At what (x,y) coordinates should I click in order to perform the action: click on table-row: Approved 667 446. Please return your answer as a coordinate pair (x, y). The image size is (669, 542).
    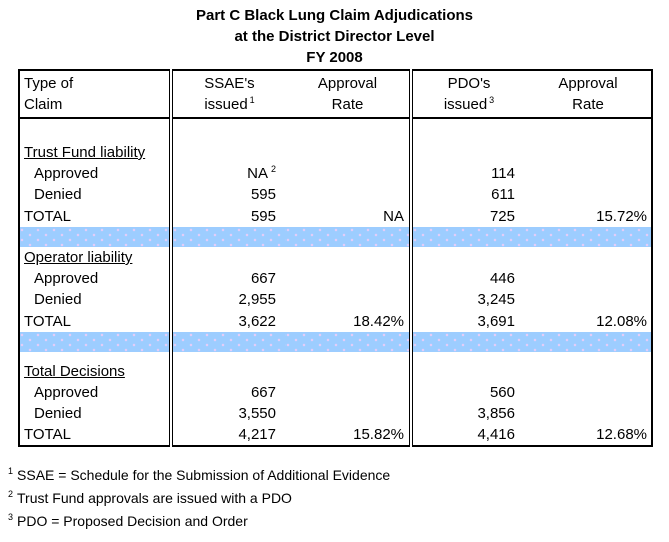
    Looking at the image, I should click on (335, 278).